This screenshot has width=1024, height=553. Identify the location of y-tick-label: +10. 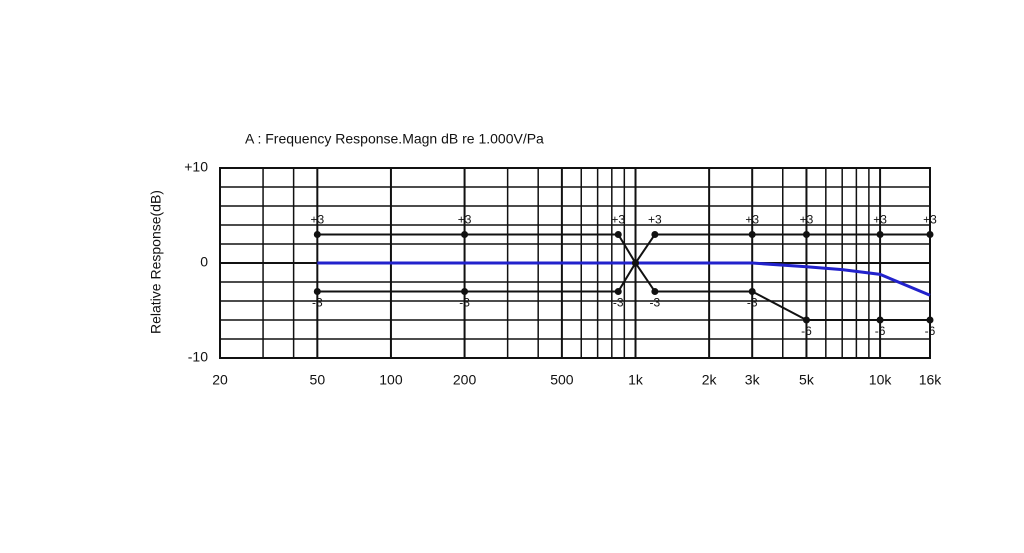
(196, 167).